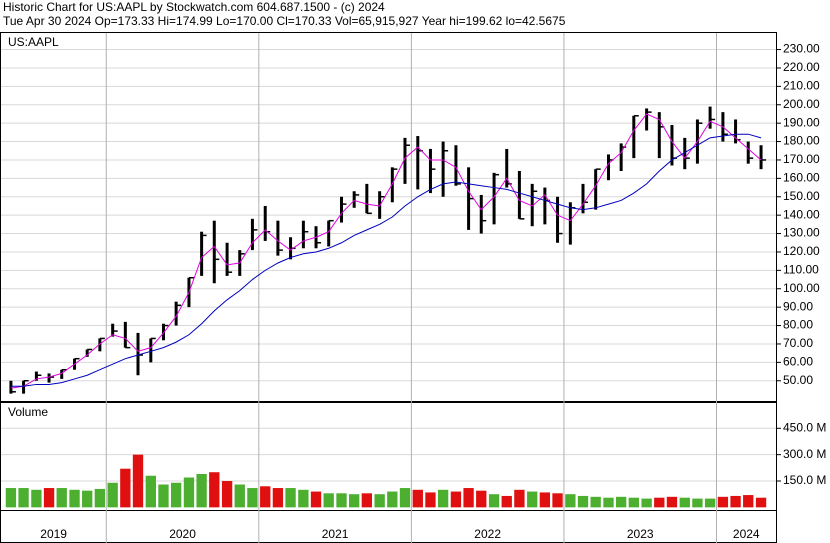  I want to click on volume-panel-label: Volume, so click(28, 412).